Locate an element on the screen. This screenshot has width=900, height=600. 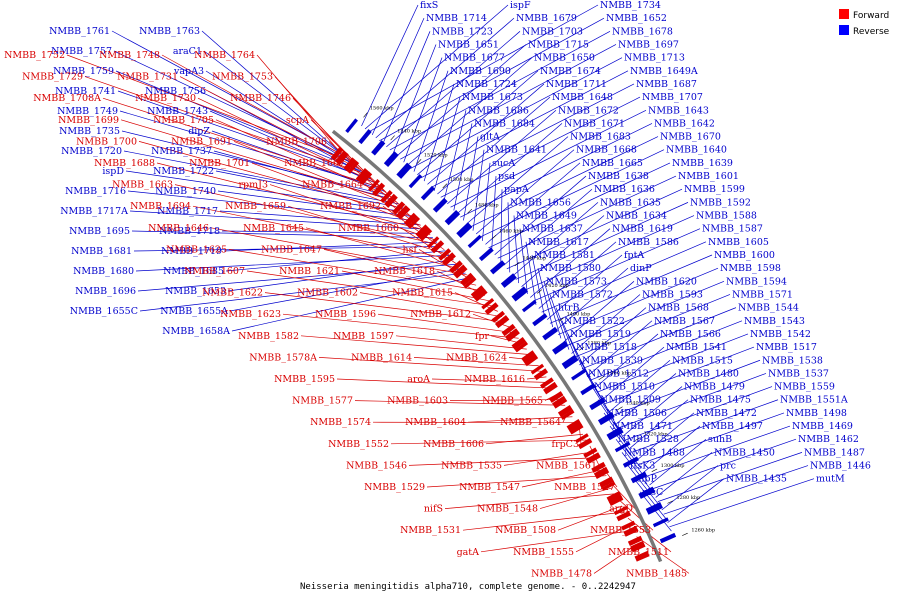
forward-gene-label: NMBB_1660 is located at coordinates (368, 228).